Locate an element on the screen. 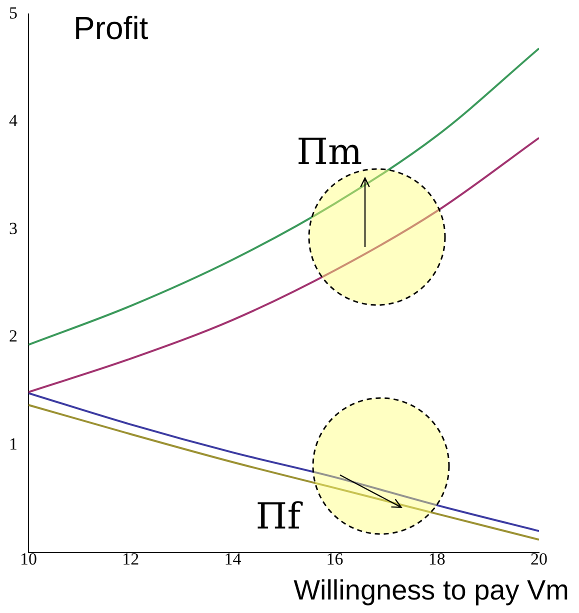 Image resolution: width=579 pixels, height=613 pixels. y-tick-label: 3 is located at coordinates (13, 228).